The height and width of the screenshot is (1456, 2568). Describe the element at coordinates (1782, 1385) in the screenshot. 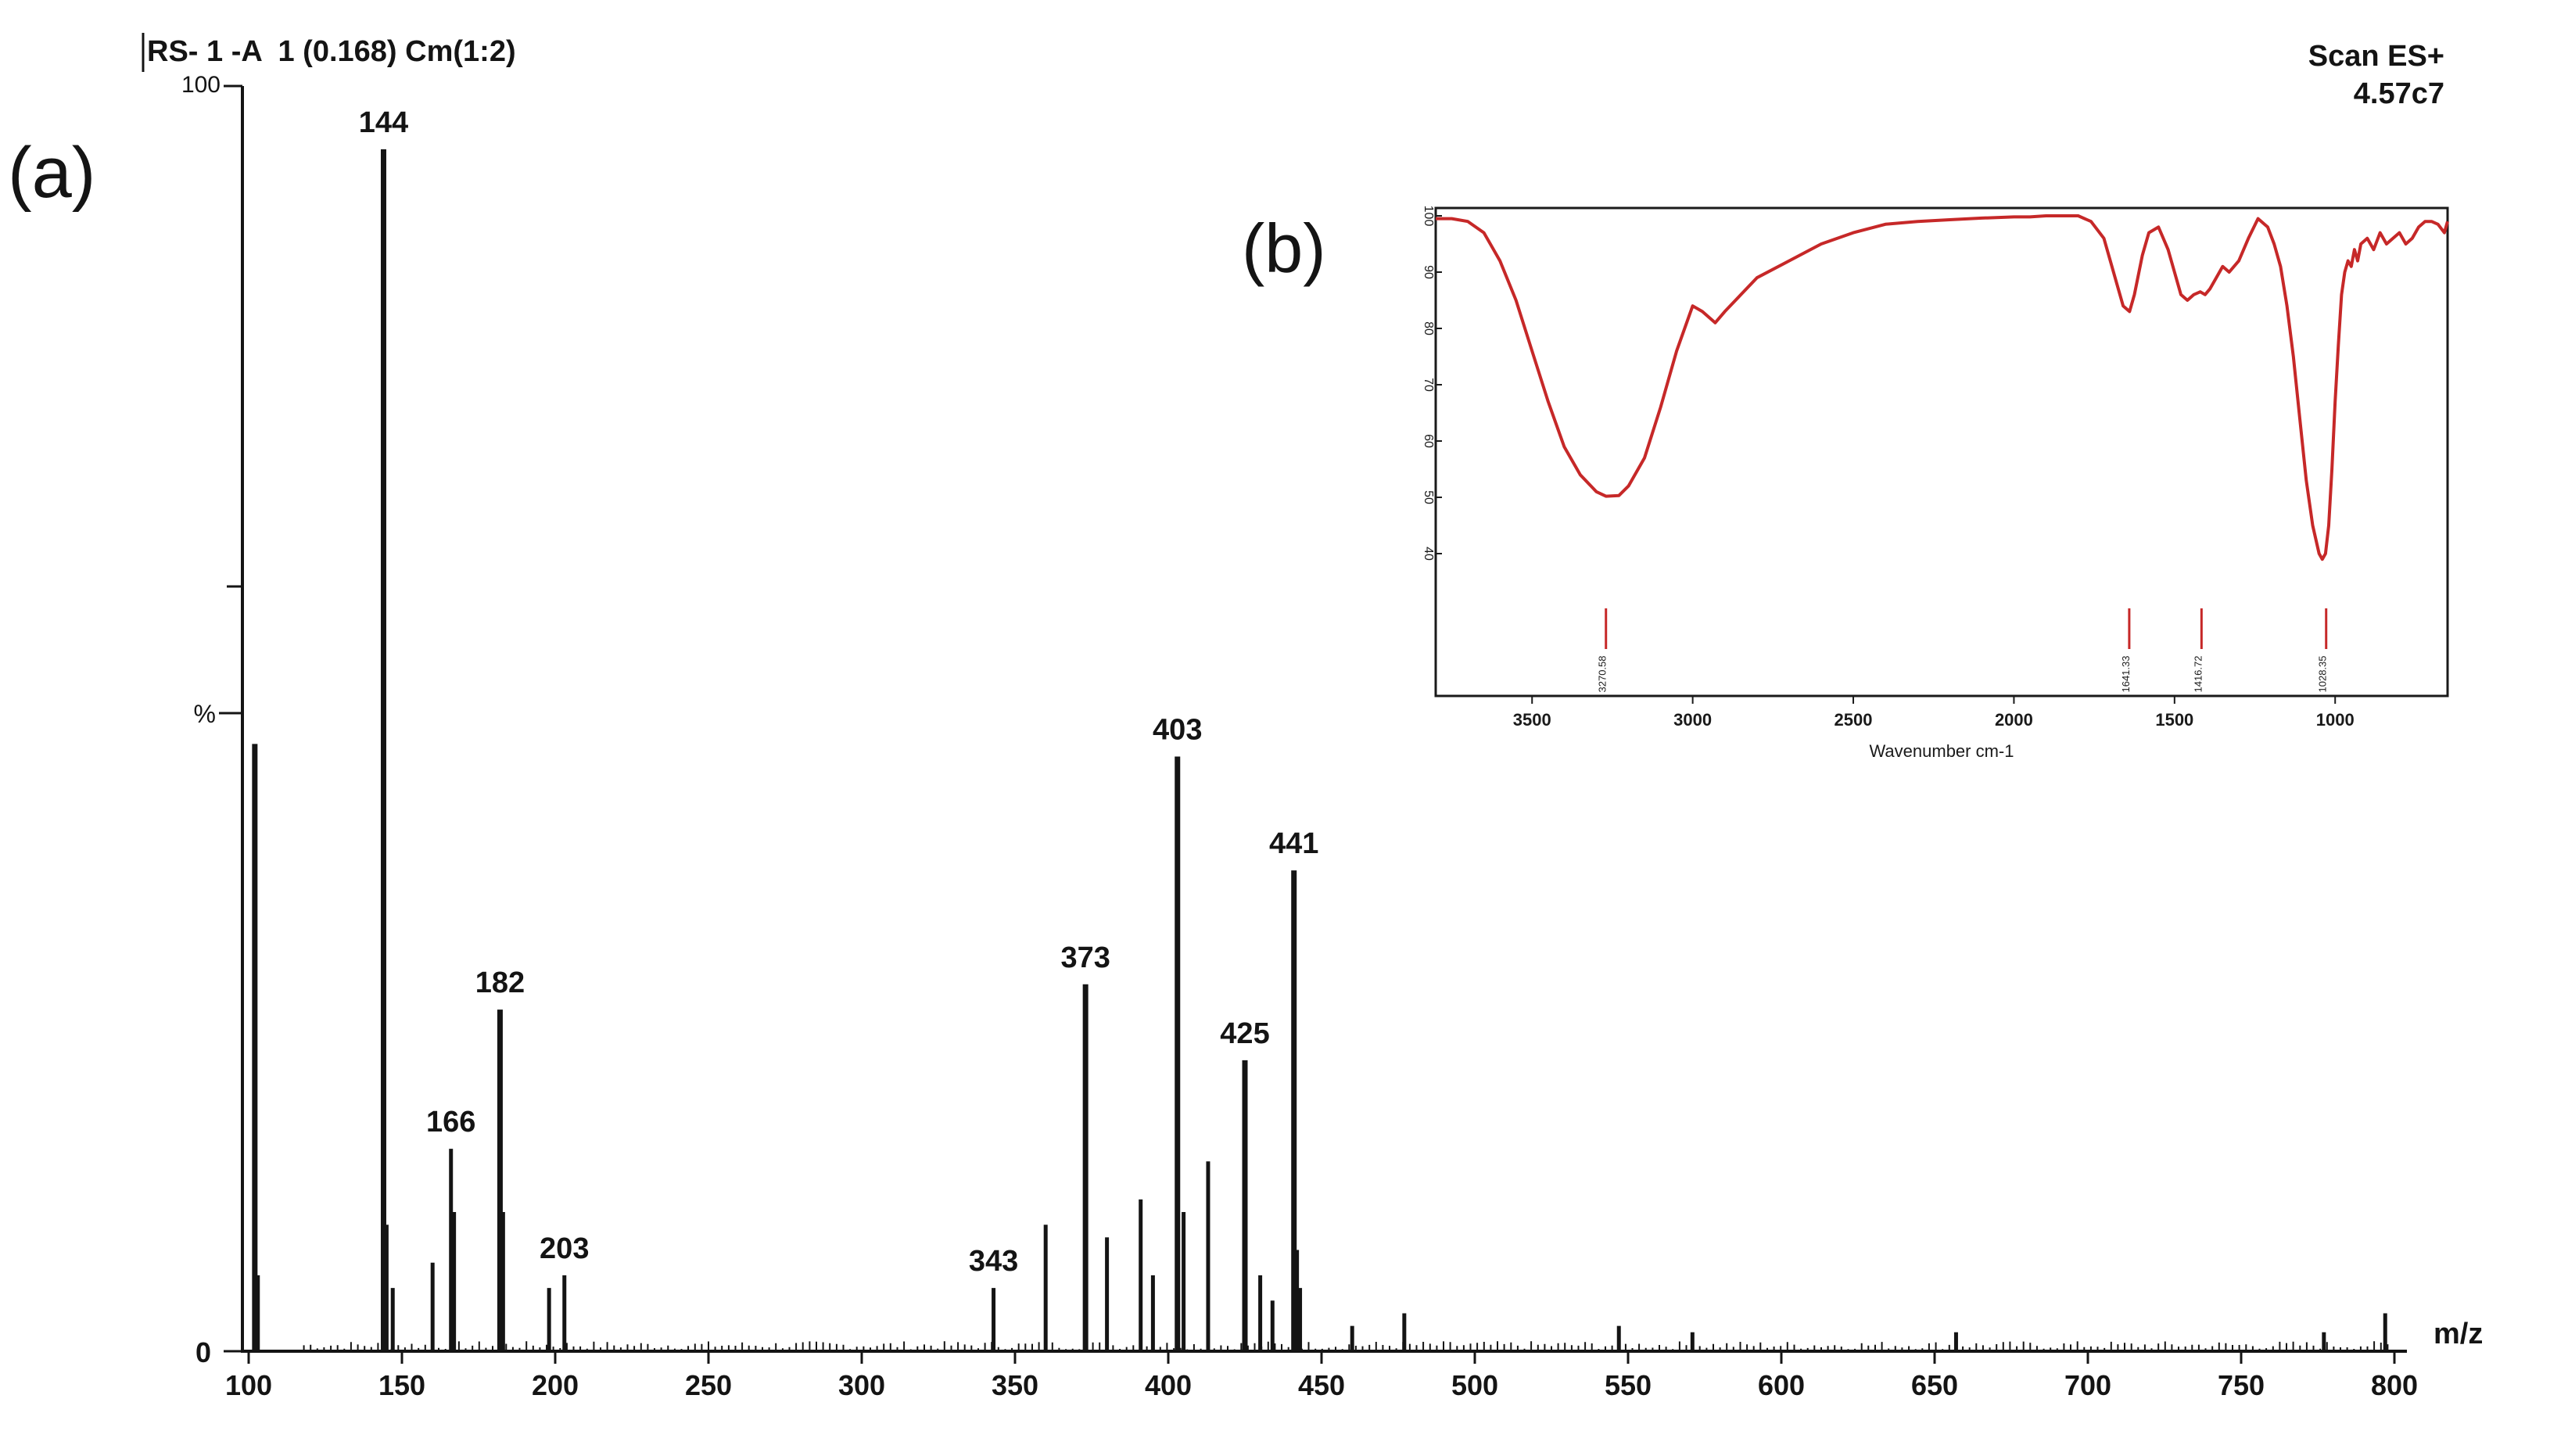

I see `ms-x-tick-label-600: 600` at that location.